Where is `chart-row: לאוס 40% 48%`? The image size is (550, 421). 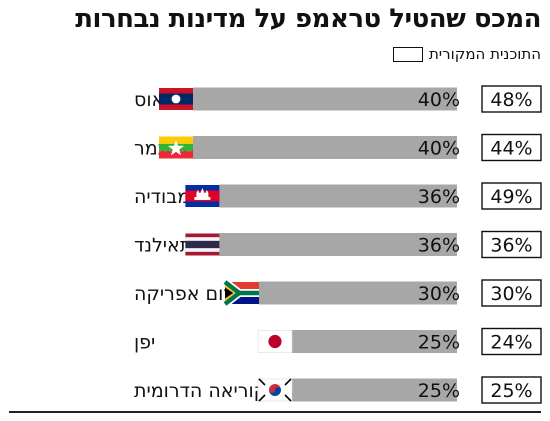 chart-row: לאוס 40% 48% is located at coordinates (338, 99).